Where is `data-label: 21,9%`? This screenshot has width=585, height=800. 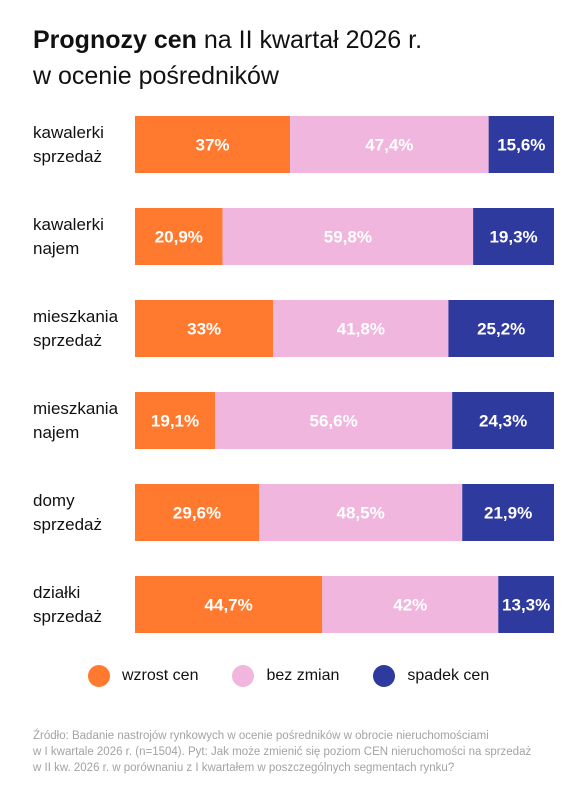
data-label: 21,9% is located at coordinates (508, 513).